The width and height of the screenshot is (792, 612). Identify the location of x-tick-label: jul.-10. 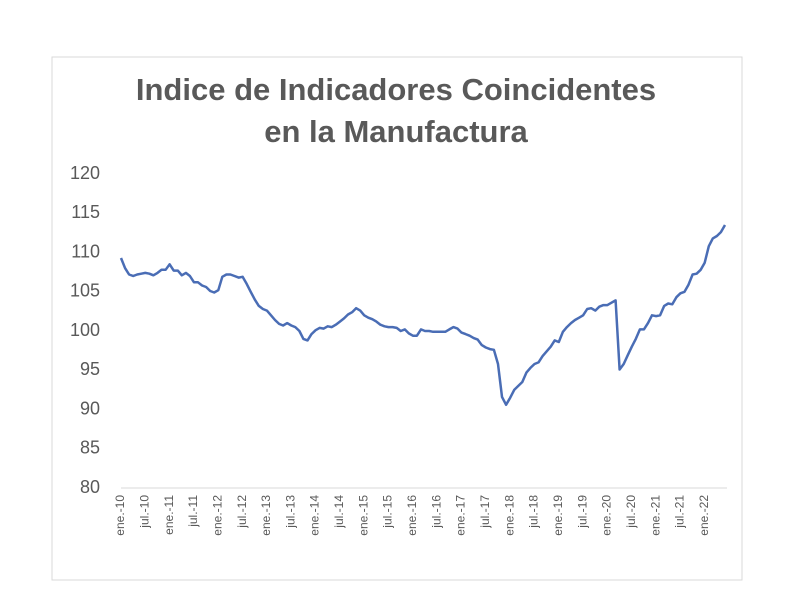
(144, 512).